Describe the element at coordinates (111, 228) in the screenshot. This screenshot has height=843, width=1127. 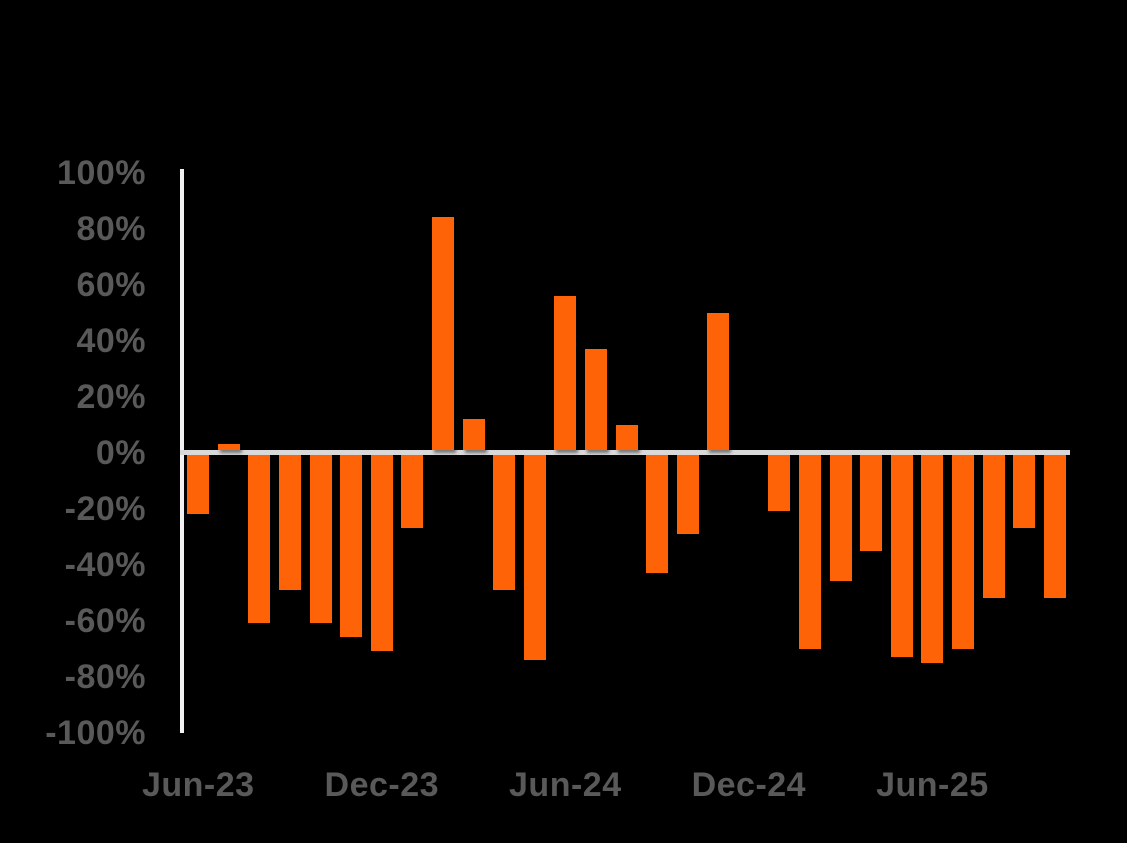
I see `y-axis-tick-label: 80%` at that location.